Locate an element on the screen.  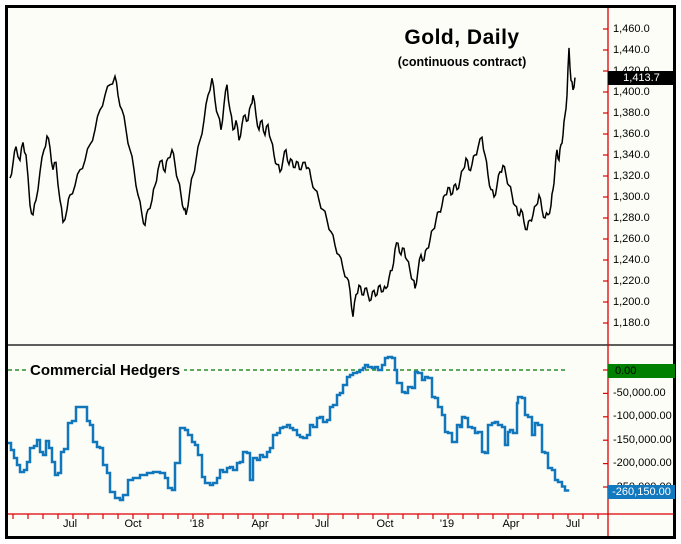
y-axis-tick-label: 1,400.0 is located at coordinates (631, 91).